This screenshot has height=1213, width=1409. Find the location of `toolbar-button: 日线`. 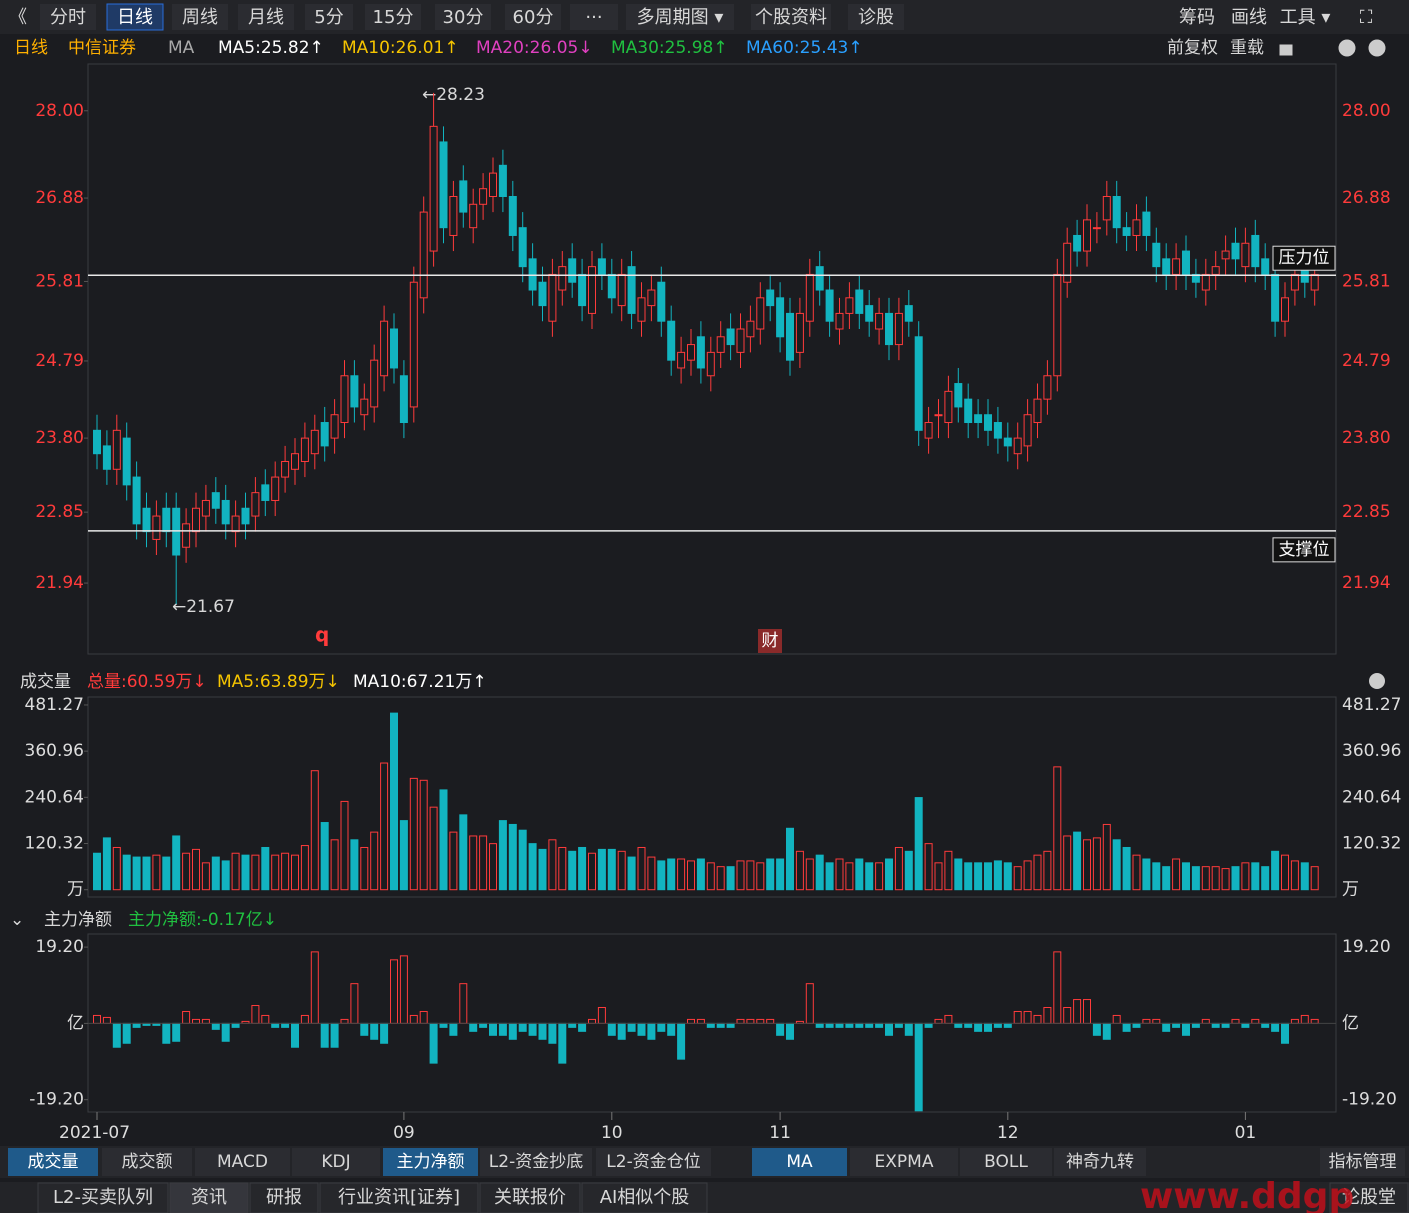

toolbar-button: 日线 is located at coordinates (135, 17).